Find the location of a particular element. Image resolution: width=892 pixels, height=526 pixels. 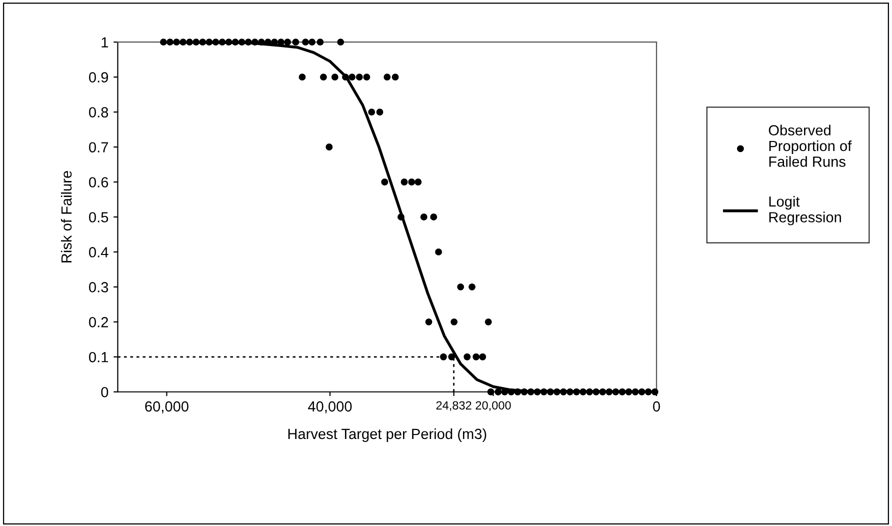

y-tick-label: 0.8 is located at coordinates (98, 112).